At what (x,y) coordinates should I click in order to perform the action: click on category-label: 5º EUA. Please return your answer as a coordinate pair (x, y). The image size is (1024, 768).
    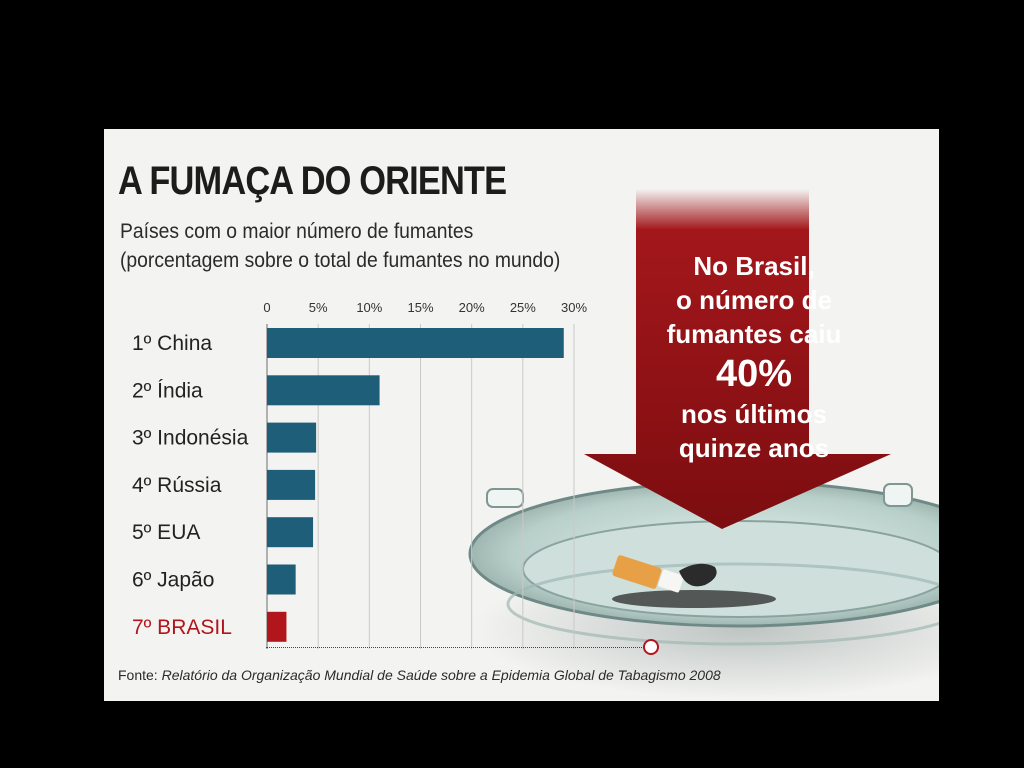
    Looking at the image, I should click on (166, 532).